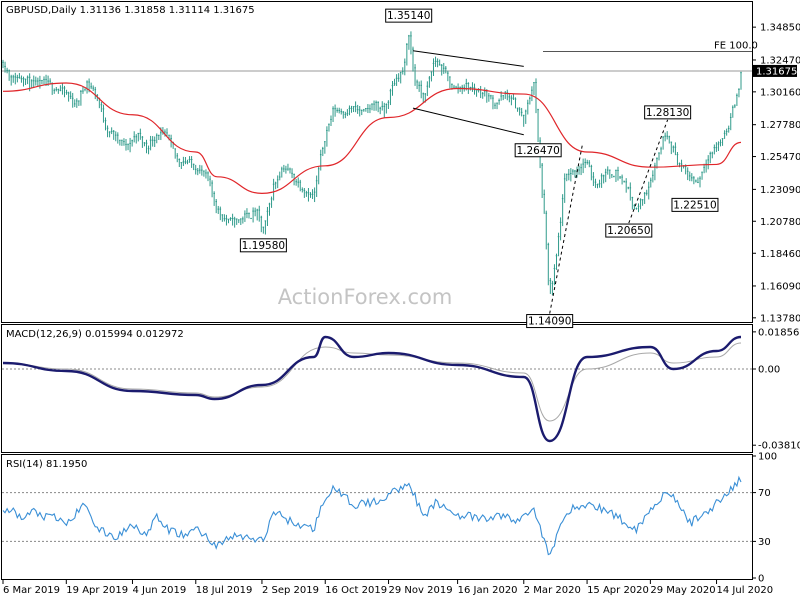 The width and height of the screenshot is (800, 600). Describe the element at coordinates (95, 334) in the screenshot. I see `macd-pane-header: MACD(12,26,9) 0.015994 0.012972` at that location.